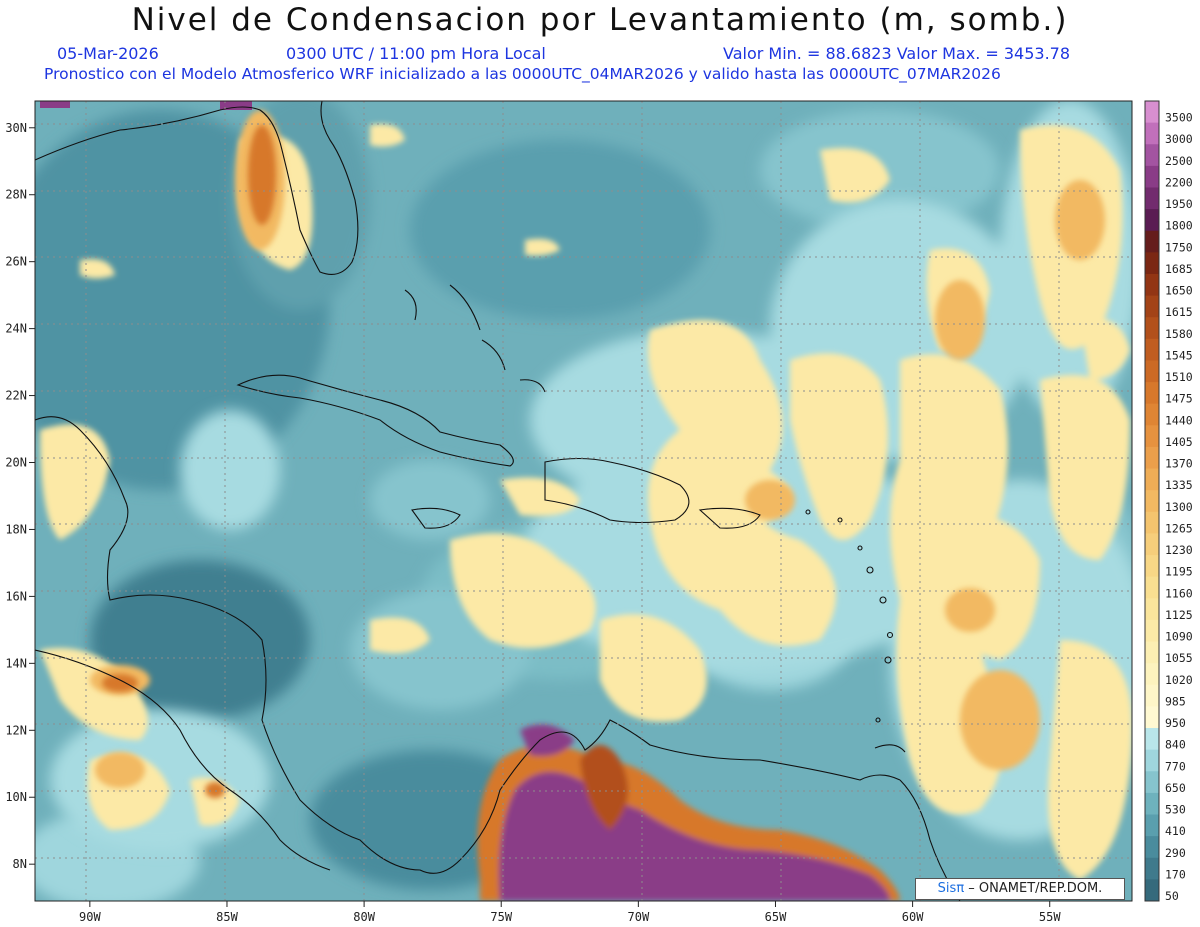 This screenshot has width=1200, height=927. I want to click on lat-label: 20N, so click(16, 463).